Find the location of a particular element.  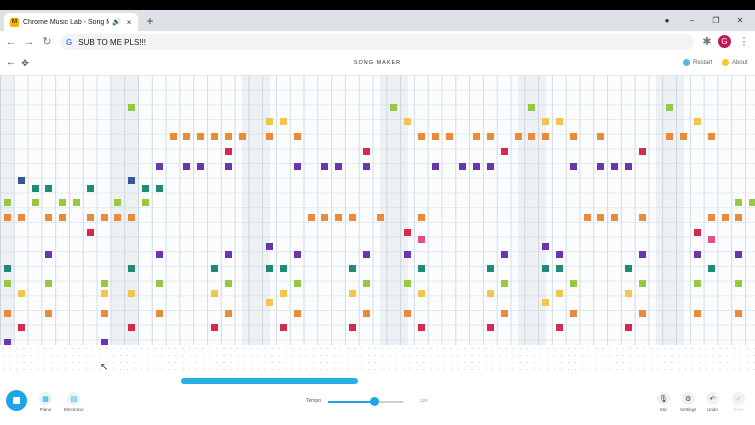

horizontal-scrollbar is located at coordinates (269, 381).